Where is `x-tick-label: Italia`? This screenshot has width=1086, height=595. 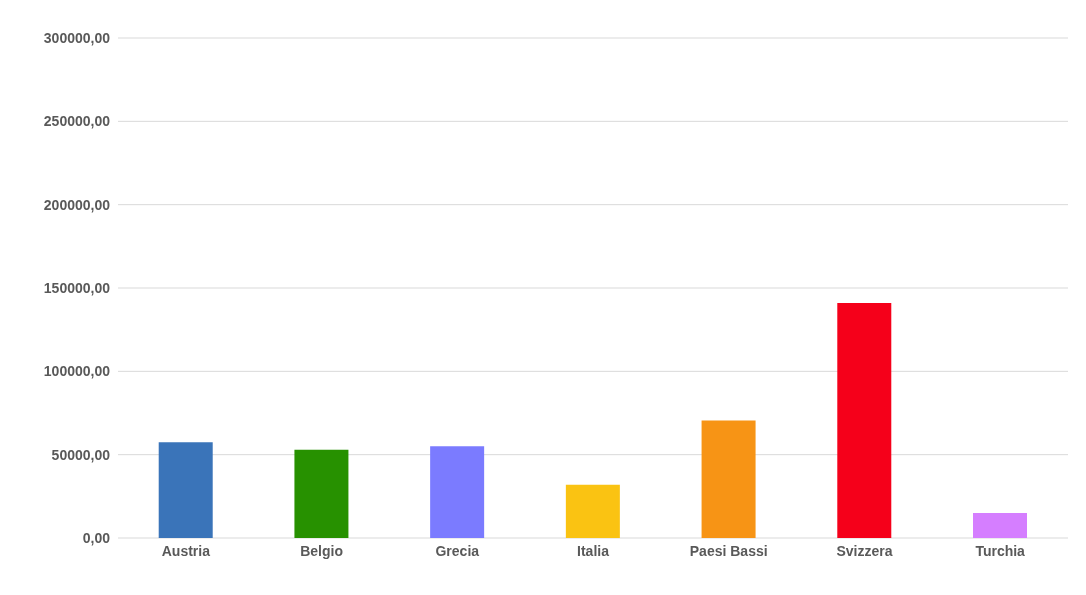
x-tick-label: Italia is located at coordinates (593, 550).